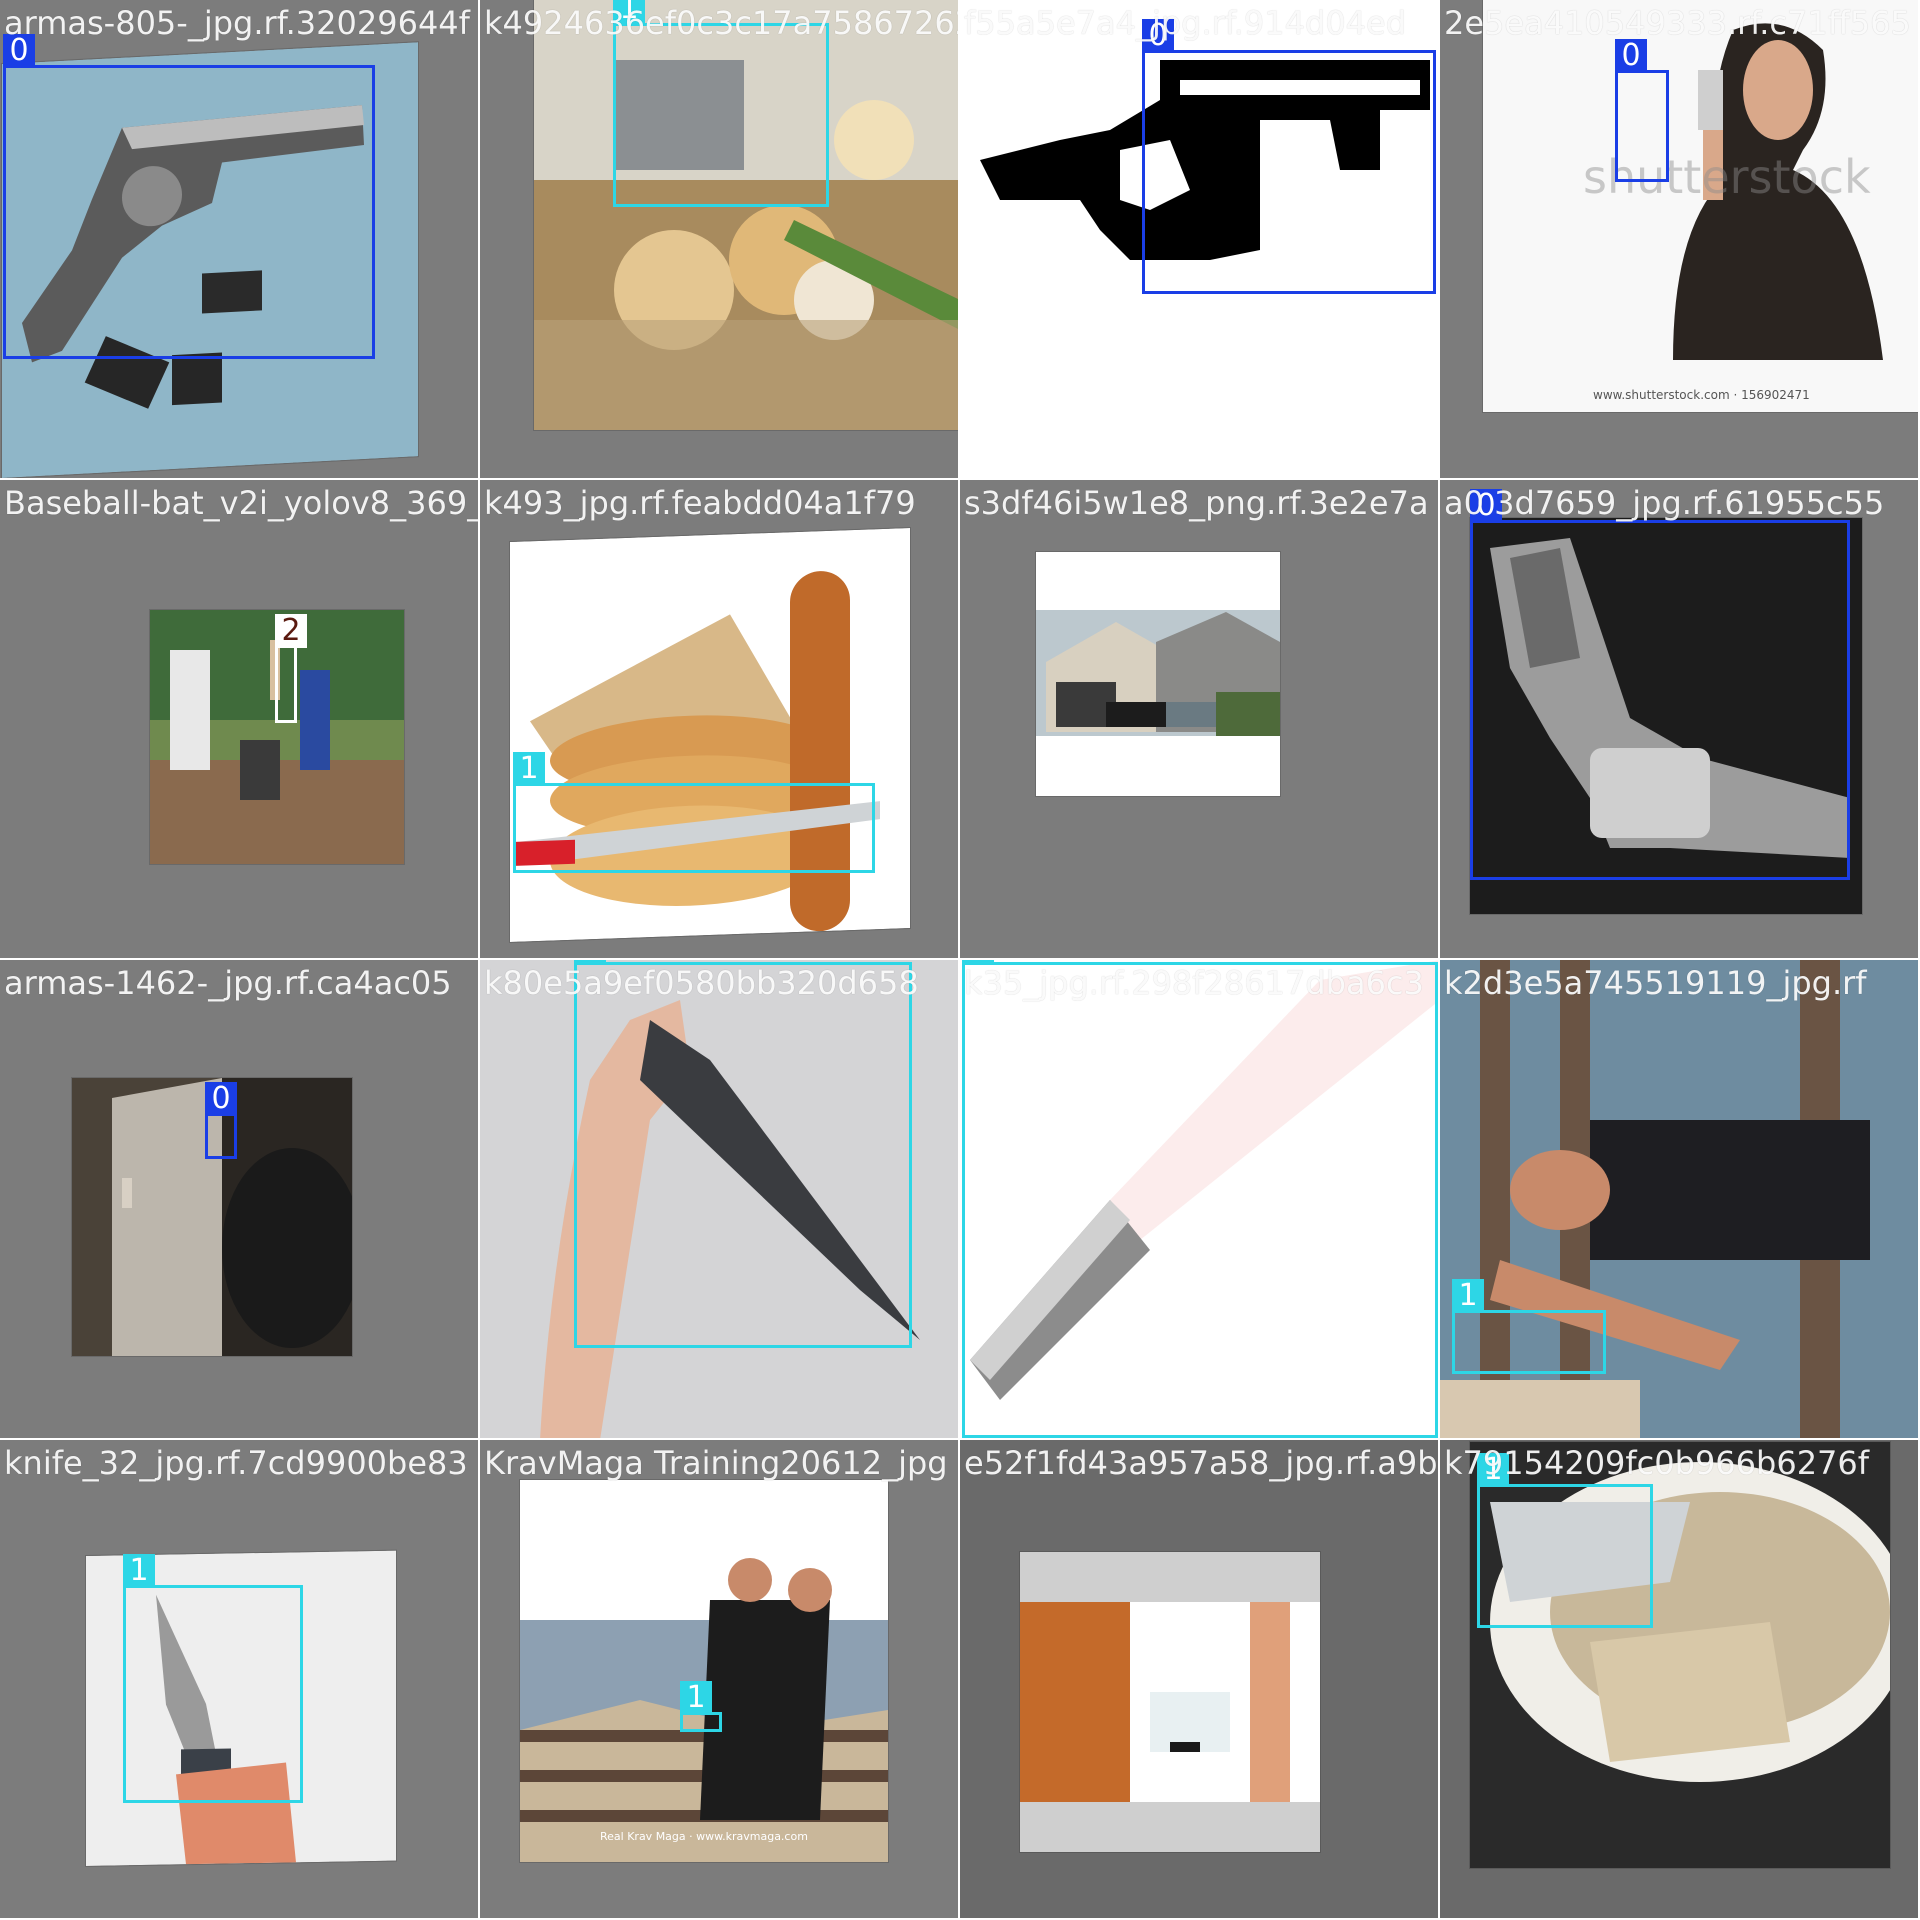  Describe the element at coordinates (236, 1463) in the screenshot. I see `tile-filename: knife_32_jpg.rf.7cd9900be83` at that location.